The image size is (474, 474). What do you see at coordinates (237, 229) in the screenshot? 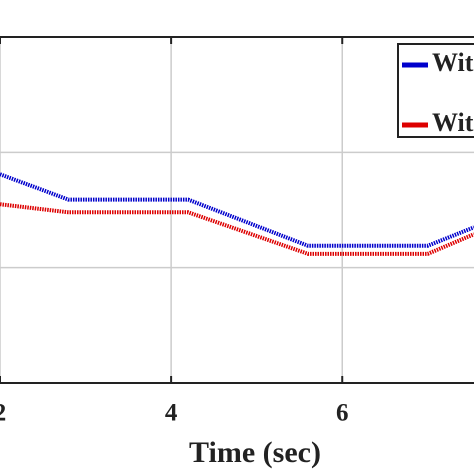
I see `series-line` at bounding box center [237, 229].